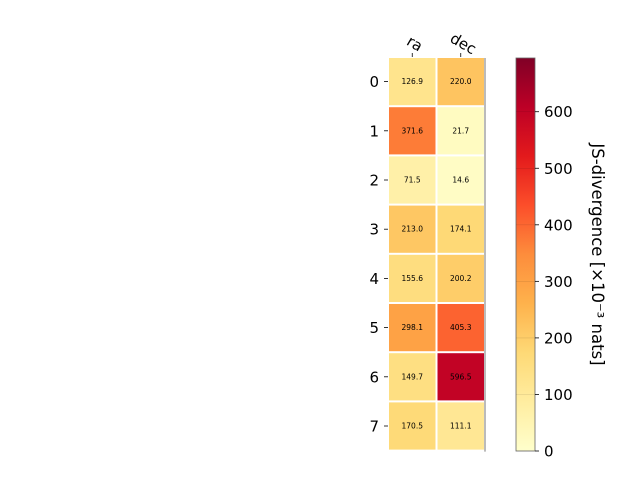 The height and width of the screenshot is (480, 640). I want to click on row-label: 1, so click(374, 131).